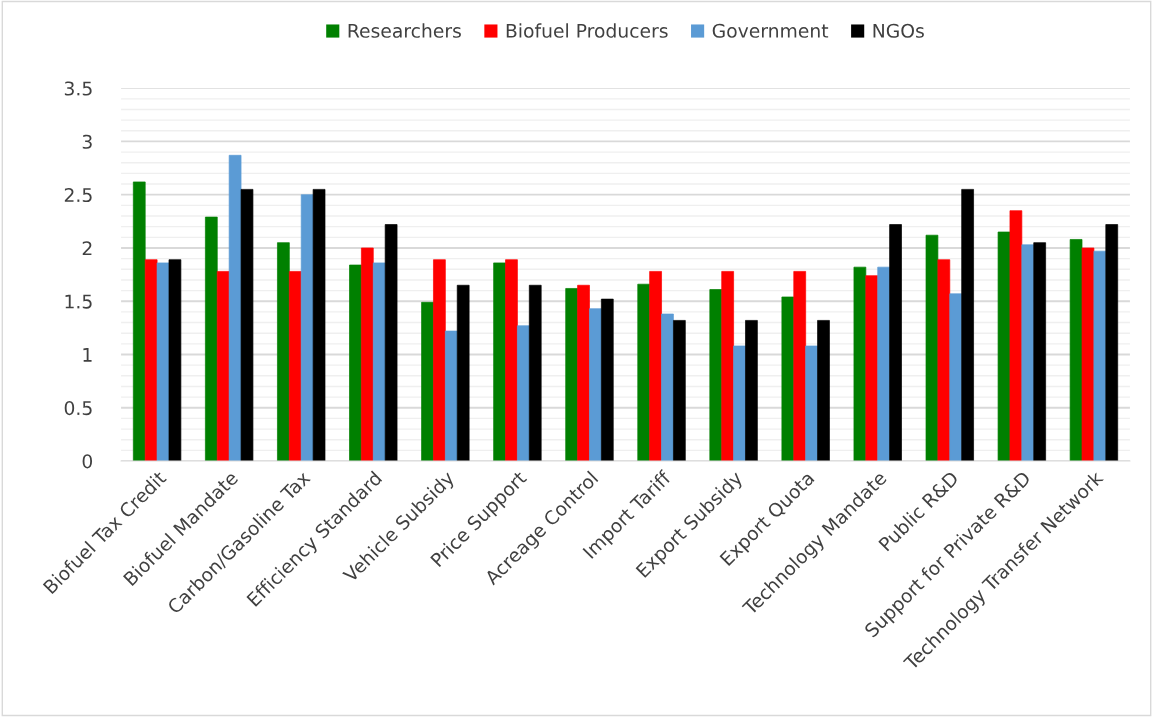 The height and width of the screenshot is (717, 1153). I want to click on y-tick-label: 1.5, so click(78, 301).